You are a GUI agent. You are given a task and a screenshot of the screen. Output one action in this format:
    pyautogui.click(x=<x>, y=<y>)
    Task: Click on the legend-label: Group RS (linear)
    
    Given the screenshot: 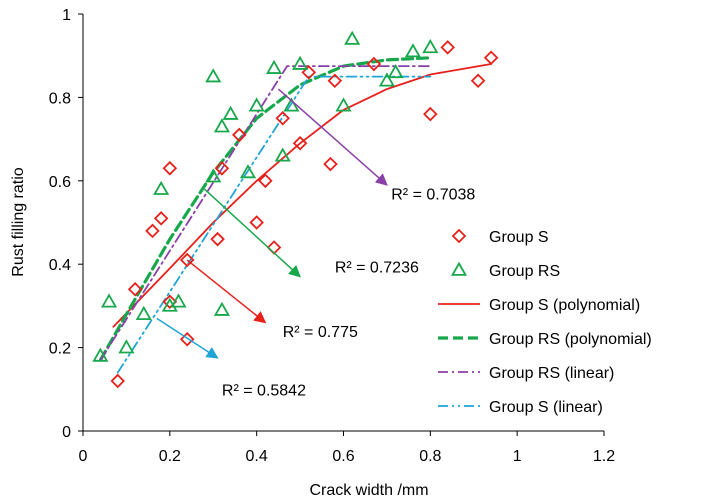 What is the action you would take?
    pyautogui.click(x=551, y=373)
    